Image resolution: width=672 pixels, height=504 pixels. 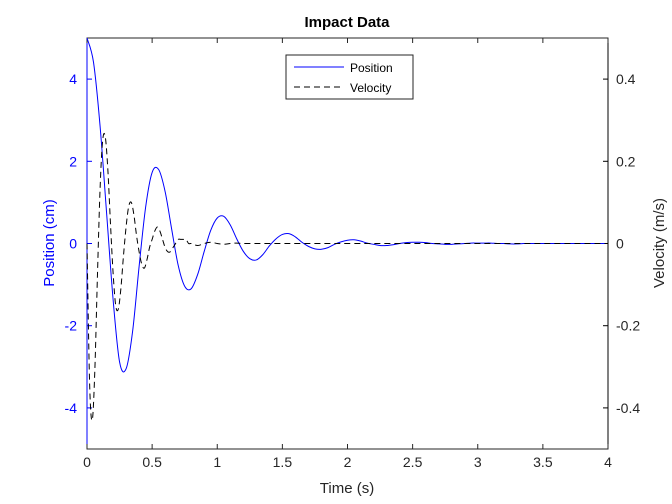 I want to click on right-y-axis-label: Velocity (m/s), so click(x=659, y=243).